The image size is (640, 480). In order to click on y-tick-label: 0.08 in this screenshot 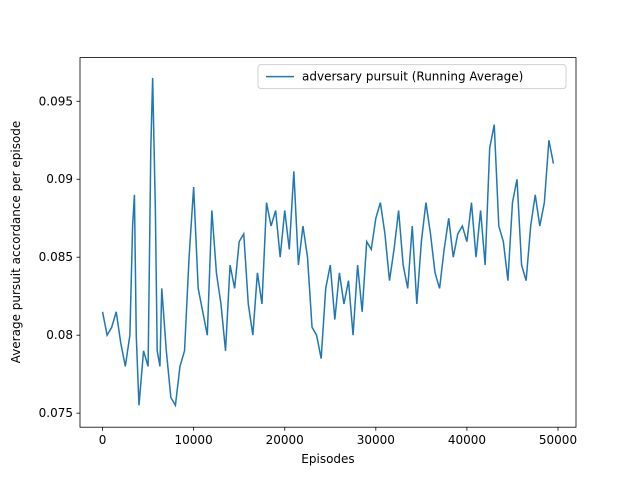, I will do `click(59, 335)`.